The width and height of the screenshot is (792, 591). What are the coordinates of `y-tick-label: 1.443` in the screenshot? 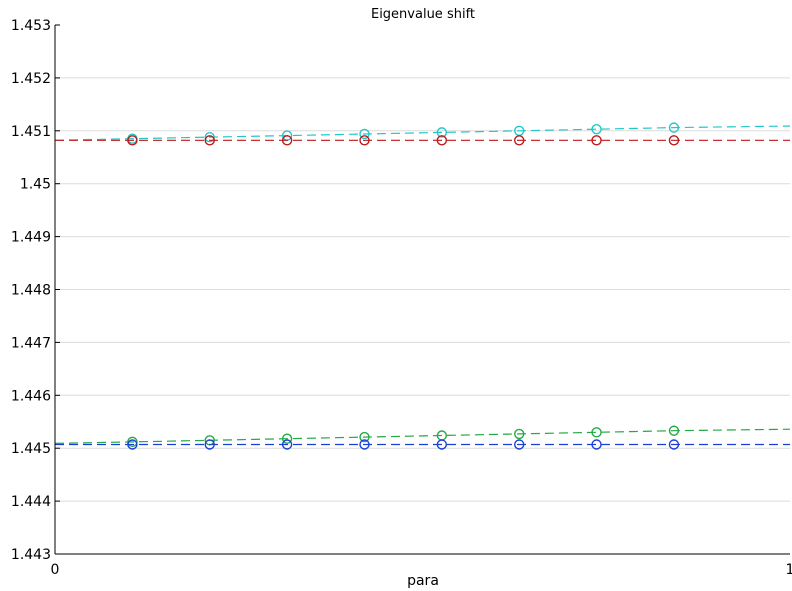 It's located at (31, 555).